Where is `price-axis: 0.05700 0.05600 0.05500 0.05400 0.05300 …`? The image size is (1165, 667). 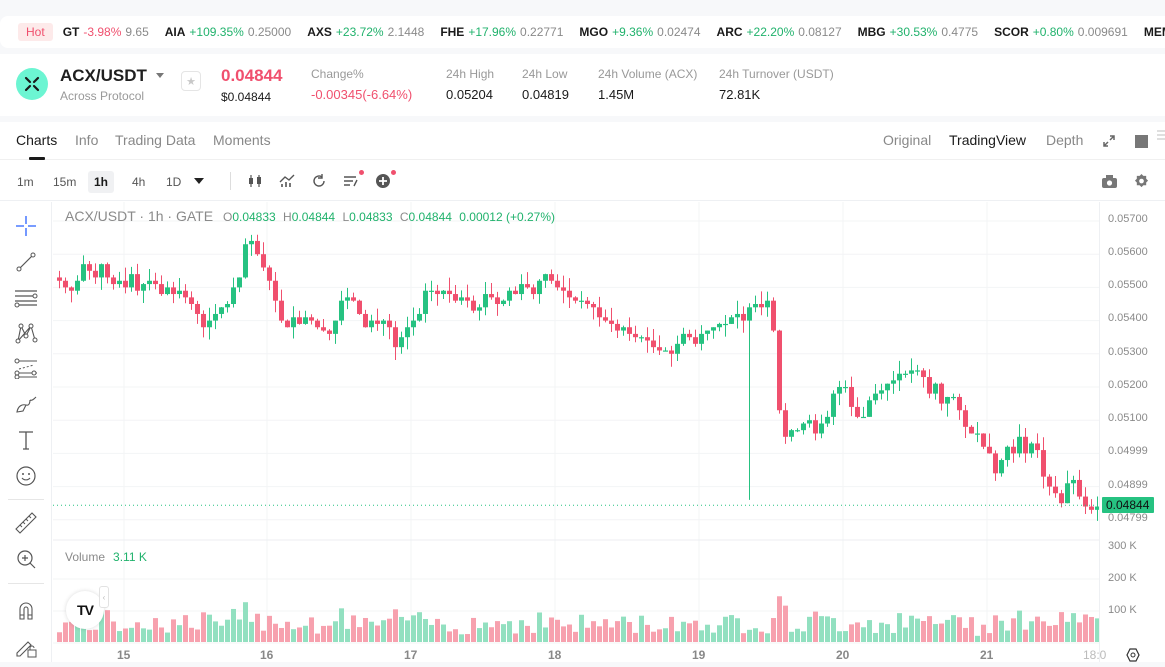 price-axis: 0.05700 0.05600 0.05500 0.05400 0.05300 … is located at coordinates (1132, 432).